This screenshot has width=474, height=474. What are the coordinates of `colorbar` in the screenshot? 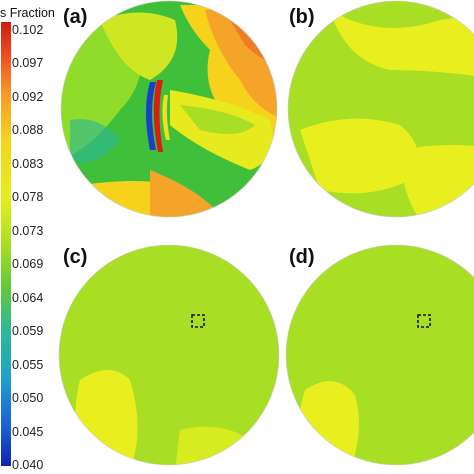 It's located at (6, 244).